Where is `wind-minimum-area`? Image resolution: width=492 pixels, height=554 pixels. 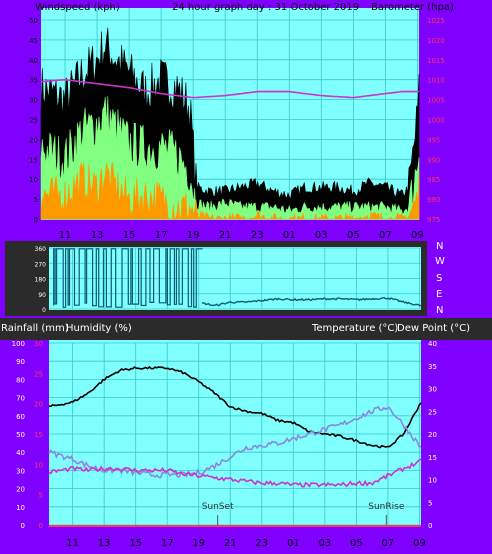
wind-minimum-area is located at coordinates (230, 191).